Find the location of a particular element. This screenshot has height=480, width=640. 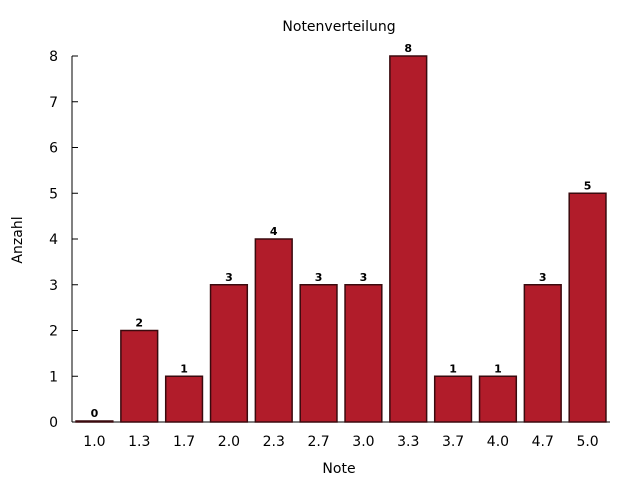

y-tick-label: 7 is located at coordinates (53, 103).